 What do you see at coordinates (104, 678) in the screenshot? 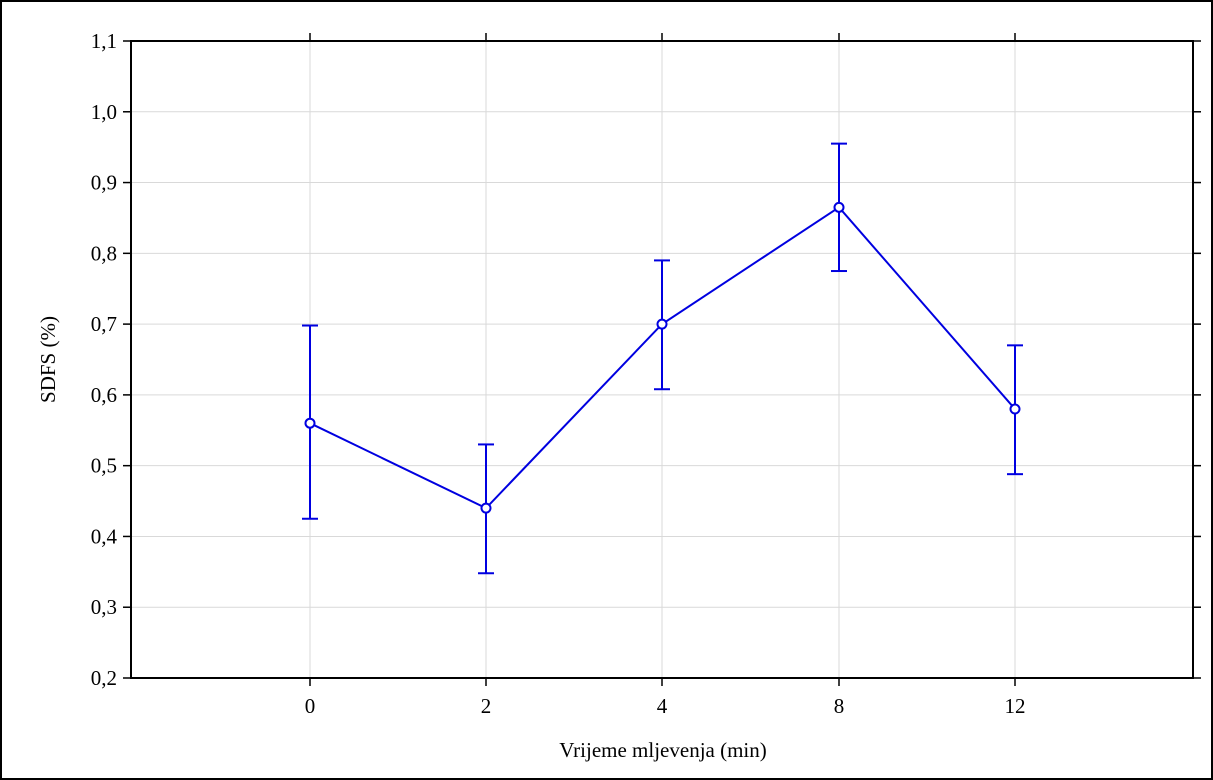
I see `y-tick-label: 0,2` at bounding box center [104, 678].